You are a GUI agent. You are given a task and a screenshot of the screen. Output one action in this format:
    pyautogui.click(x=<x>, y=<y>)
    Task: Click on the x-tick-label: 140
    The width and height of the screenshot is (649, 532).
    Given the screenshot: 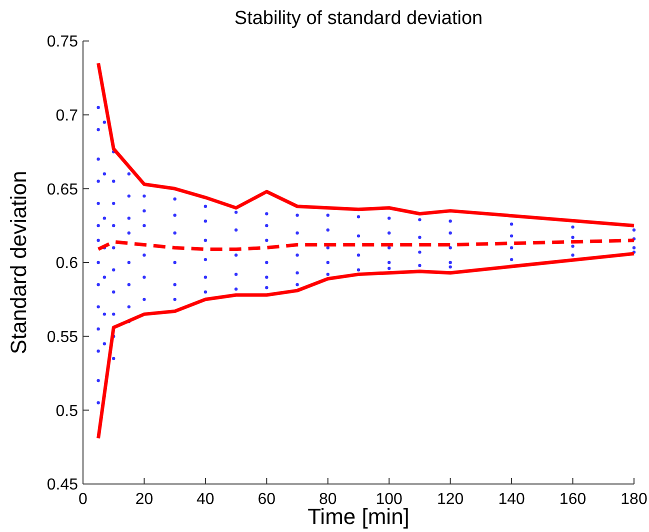 What is the action you would take?
    pyautogui.click(x=511, y=499)
    